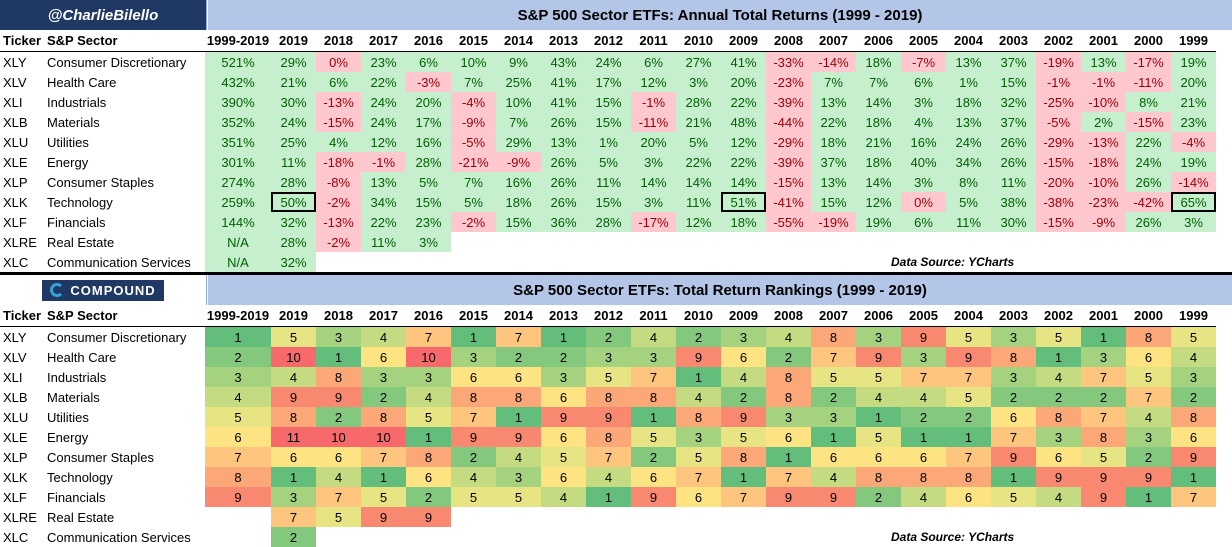  What do you see at coordinates (383, 162) in the screenshot?
I see `return-cell: -1%` at bounding box center [383, 162].